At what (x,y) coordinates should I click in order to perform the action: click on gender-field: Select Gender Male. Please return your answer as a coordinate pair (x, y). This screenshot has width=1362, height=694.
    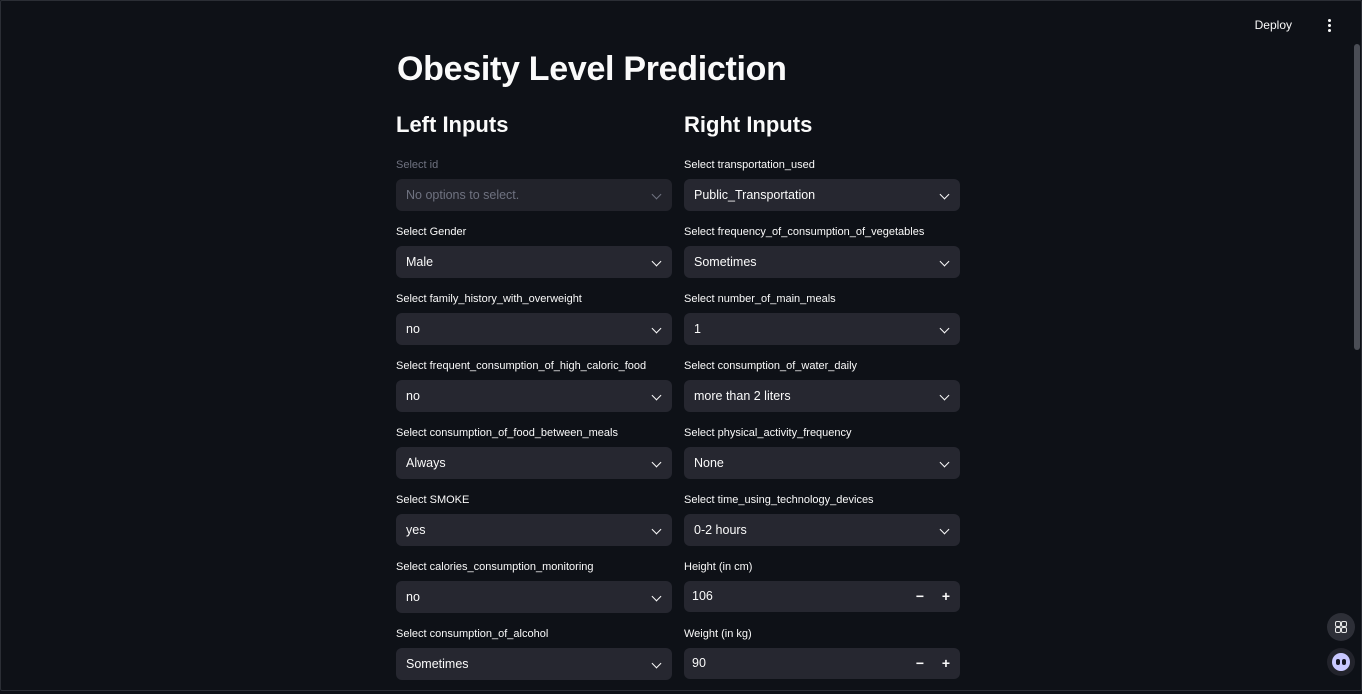
    Looking at the image, I should click on (534, 258).